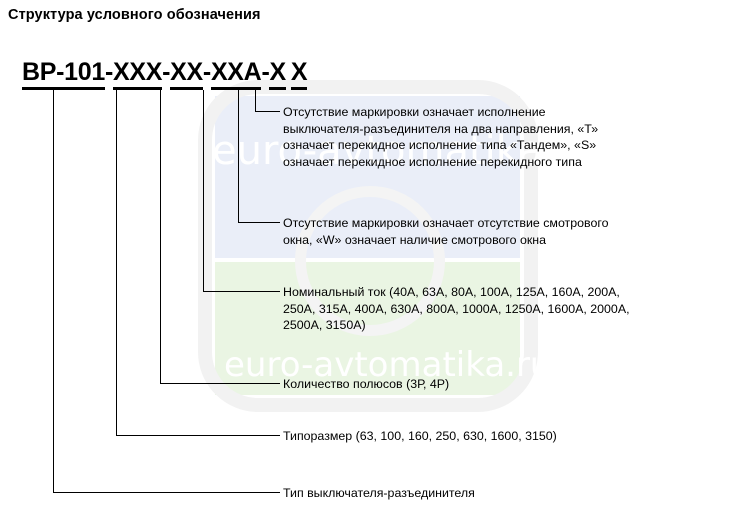  What do you see at coordinates (137, 74) in the screenshot?
I see `designation-segment: XXX` at bounding box center [137, 74].